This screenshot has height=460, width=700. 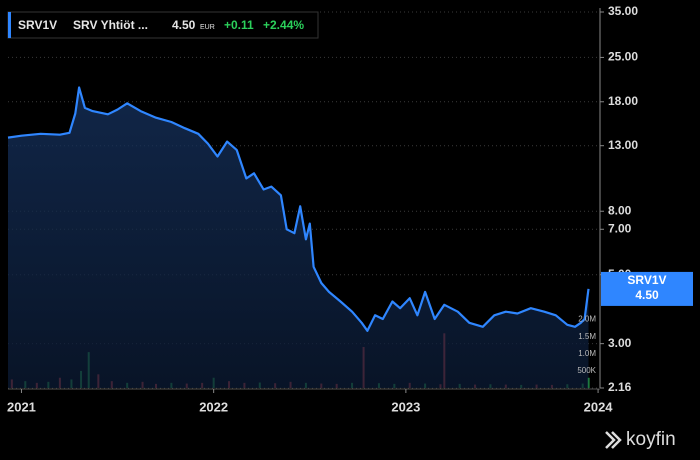 What do you see at coordinates (623, 11) in the screenshot?
I see `y-tick-label: 35.00` at bounding box center [623, 11].